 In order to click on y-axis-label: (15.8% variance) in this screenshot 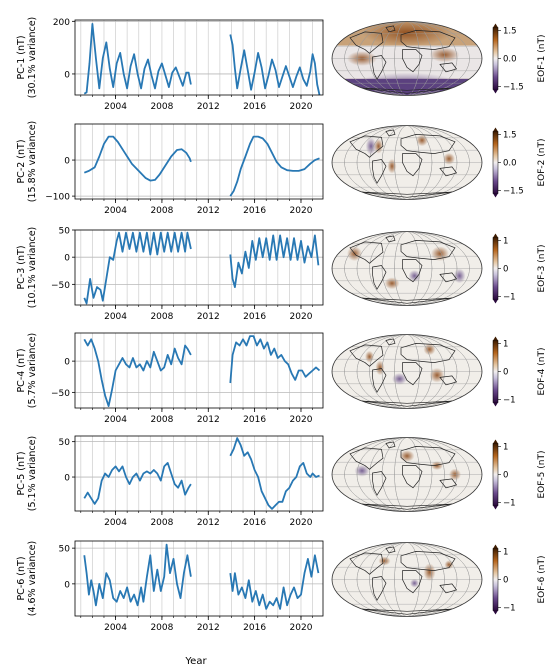, I will do `click(32, 162)`.